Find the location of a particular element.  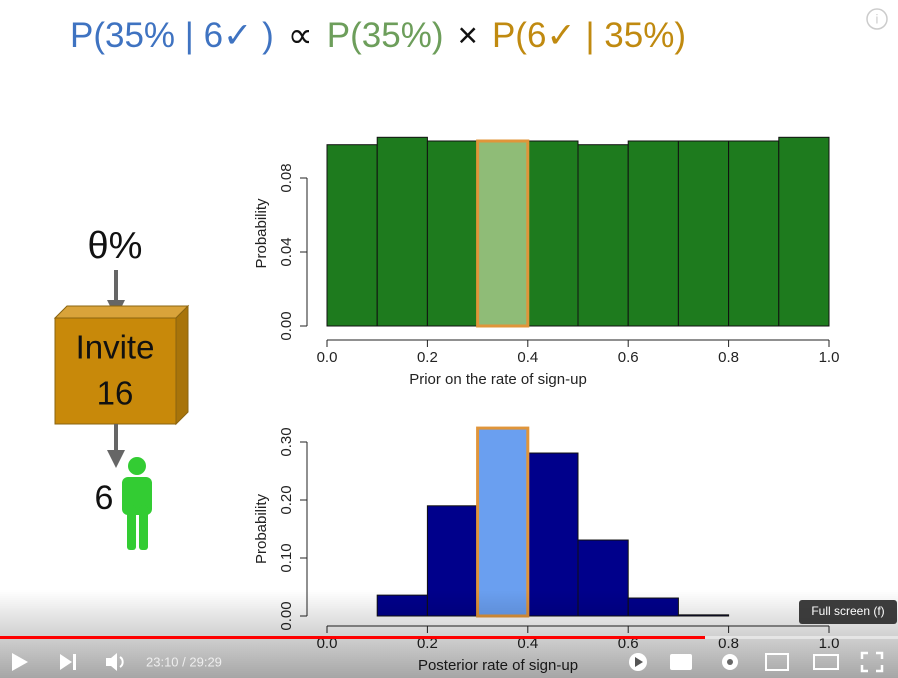

x-axis-label: Prior on the rate of sign-up is located at coordinates (498, 379).